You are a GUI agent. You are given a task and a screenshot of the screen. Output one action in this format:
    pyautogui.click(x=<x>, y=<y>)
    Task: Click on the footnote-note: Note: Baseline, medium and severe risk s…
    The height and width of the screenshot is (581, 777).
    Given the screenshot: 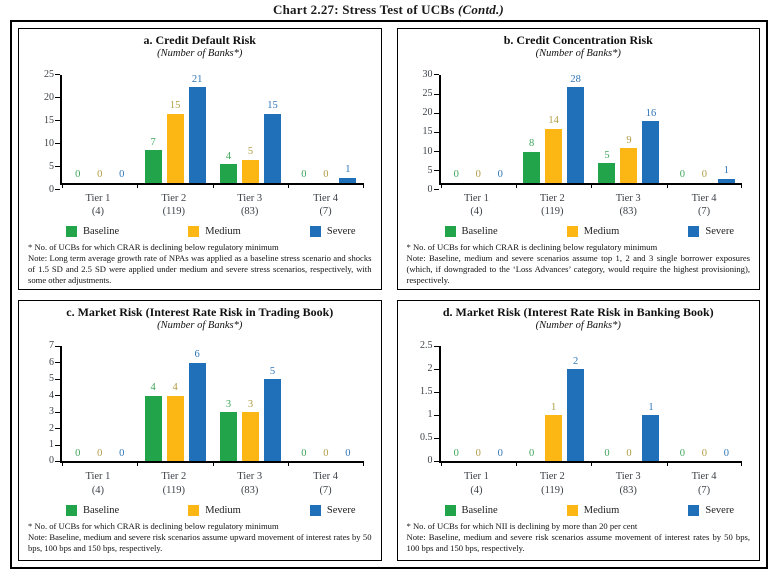 What is the action you would take?
    pyautogui.click(x=578, y=542)
    